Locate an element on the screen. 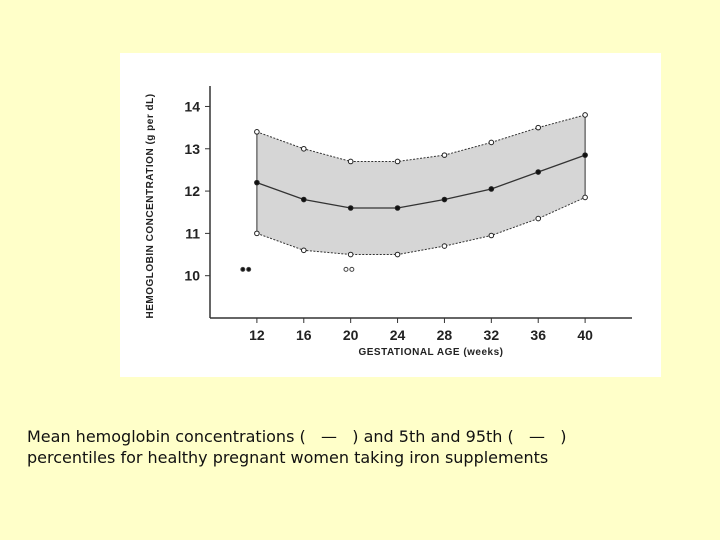 The height and width of the screenshot is (540, 720). x-tick-label: 32 is located at coordinates (492, 335).